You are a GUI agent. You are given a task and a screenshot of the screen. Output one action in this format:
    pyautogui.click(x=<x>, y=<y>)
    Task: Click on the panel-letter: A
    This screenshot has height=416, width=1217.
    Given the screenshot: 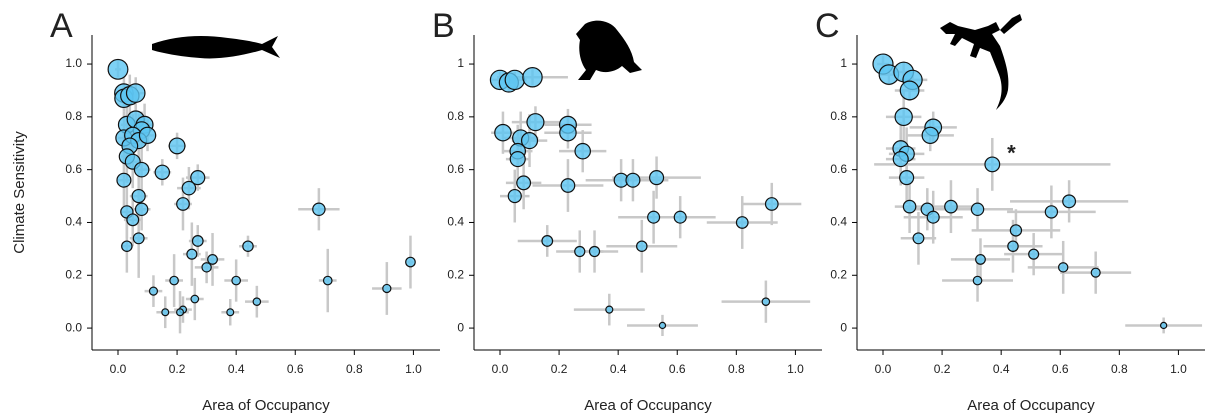 What is the action you would take?
    pyautogui.click(x=61, y=26)
    